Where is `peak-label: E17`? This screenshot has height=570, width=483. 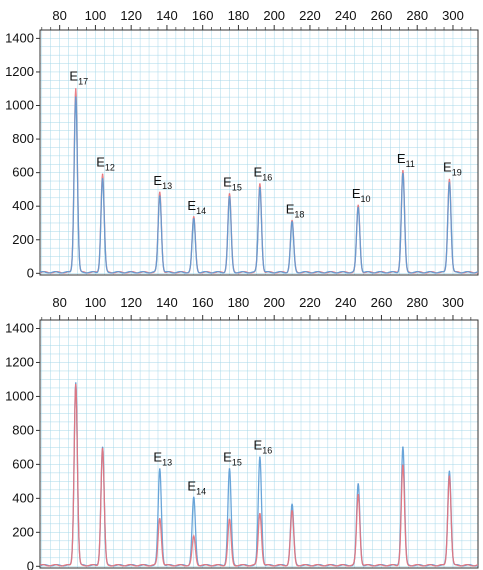 peak-label: E17 is located at coordinates (78, 78).